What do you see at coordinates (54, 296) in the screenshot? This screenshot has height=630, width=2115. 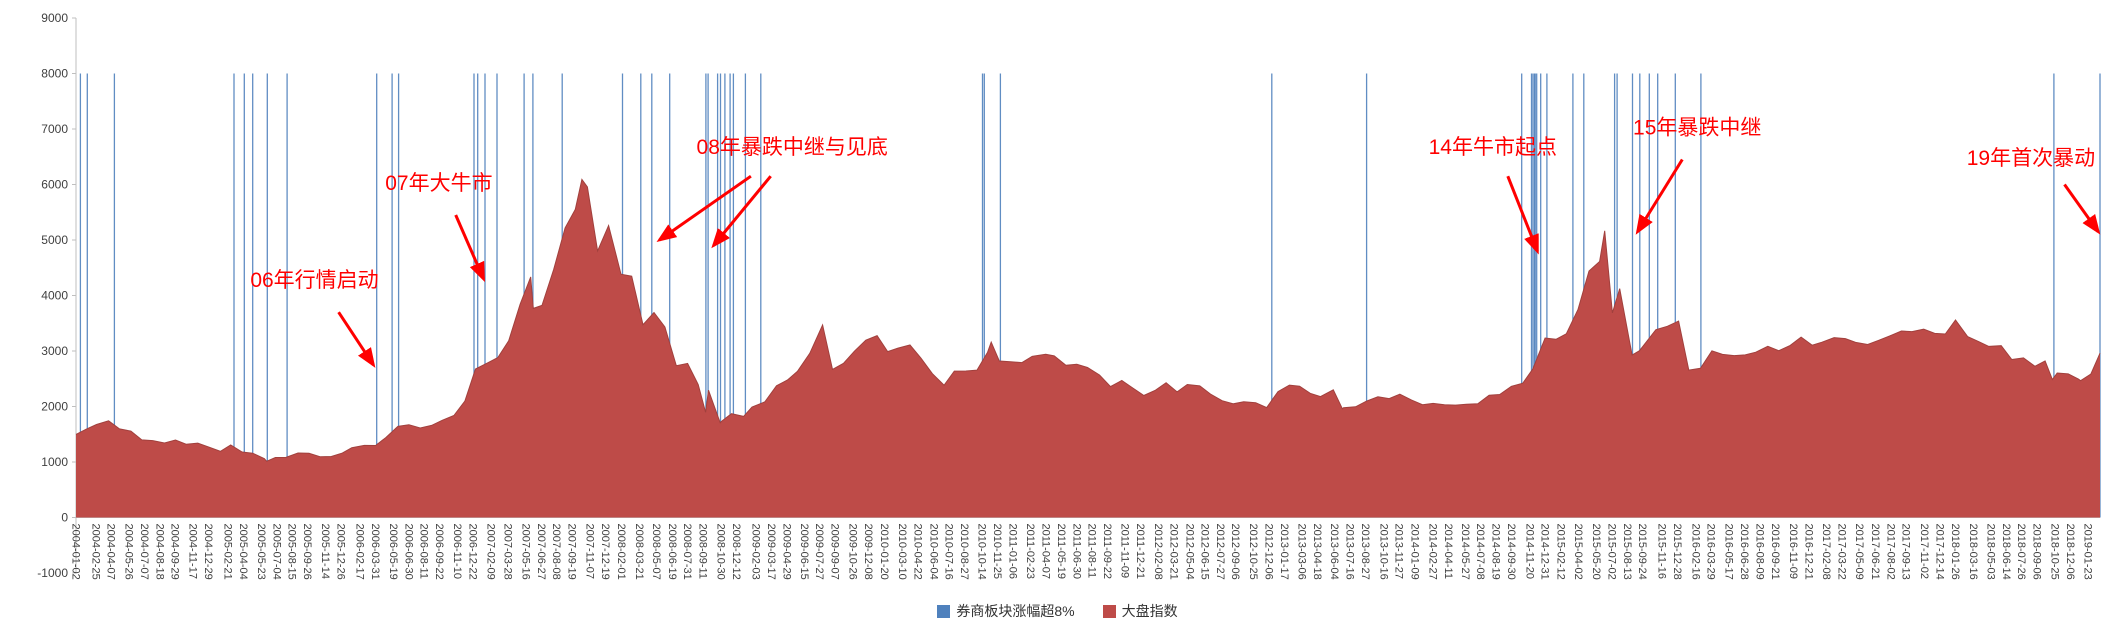 I see `y-axis-label: 4000` at bounding box center [54, 296].